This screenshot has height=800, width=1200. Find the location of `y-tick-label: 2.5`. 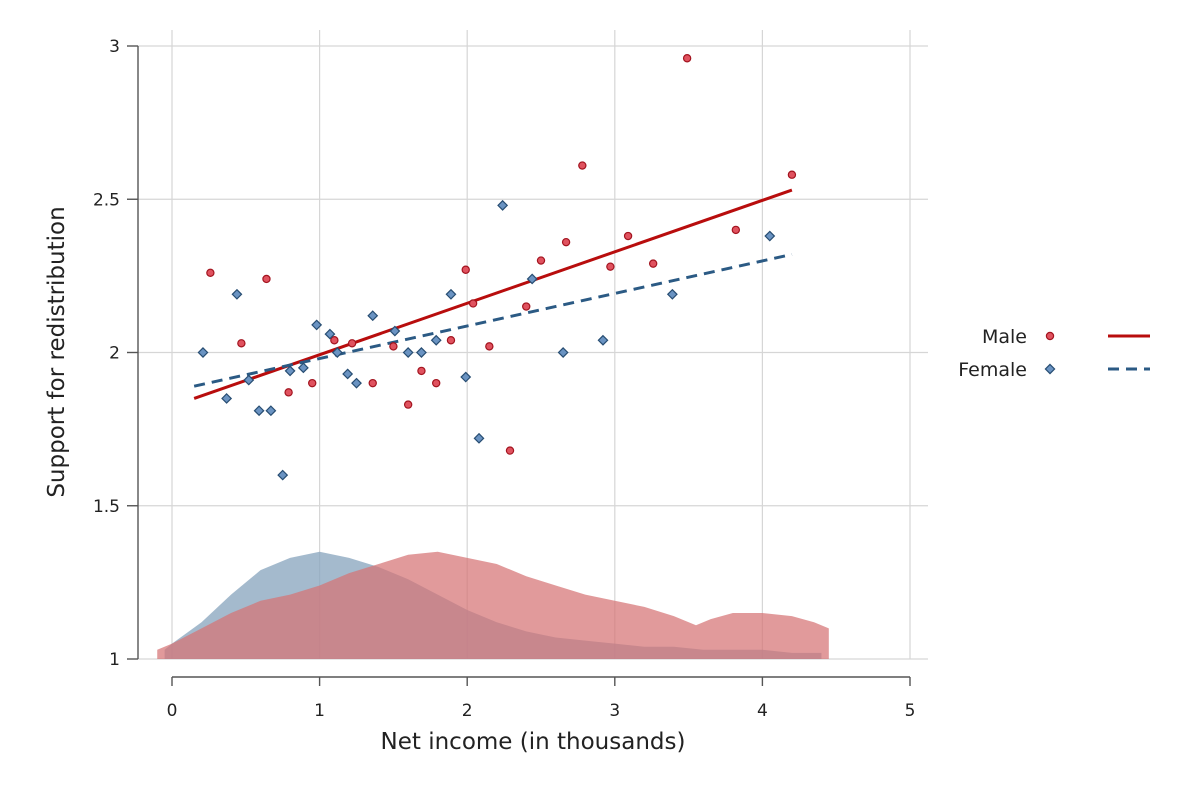

y-tick-label: 2.5 is located at coordinates (106, 200).